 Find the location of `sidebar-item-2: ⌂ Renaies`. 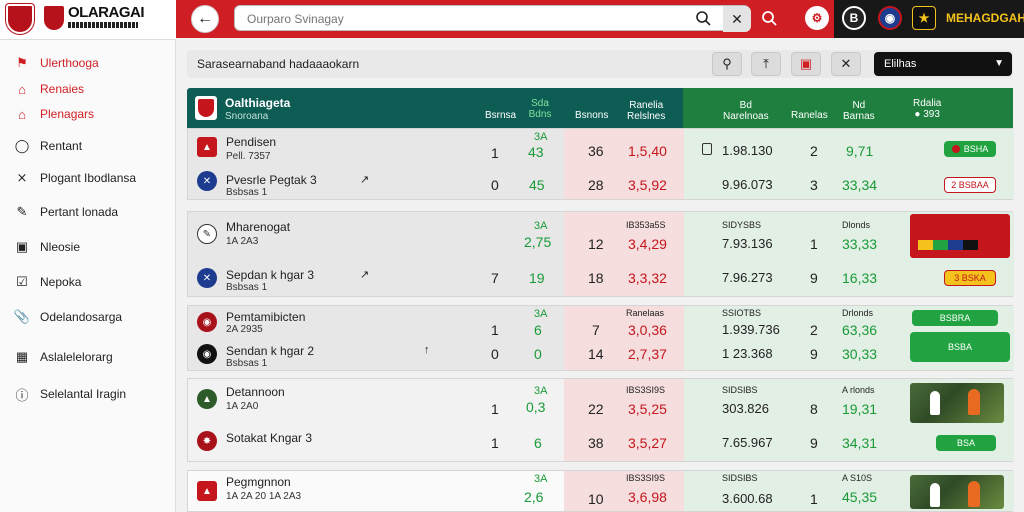

sidebar-item-2: ⌂ Renaies is located at coordinates (49, 89).